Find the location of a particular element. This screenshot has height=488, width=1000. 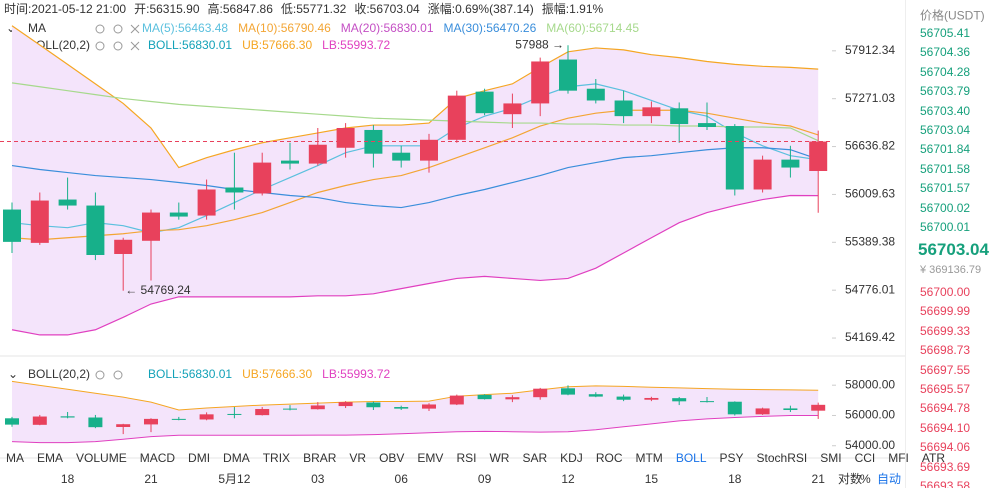

indicator-tab: OBV is located at coordinates (391, 458).